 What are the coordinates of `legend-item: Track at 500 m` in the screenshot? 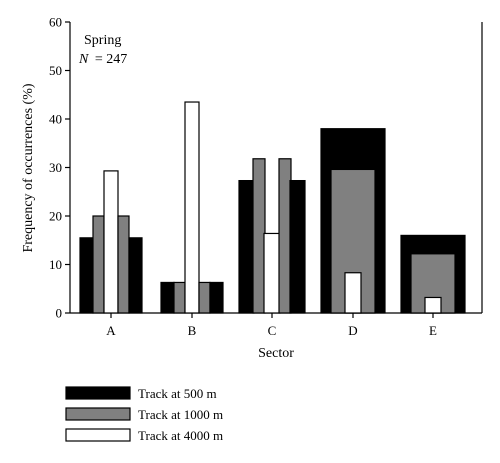 It's located at (141, 393).